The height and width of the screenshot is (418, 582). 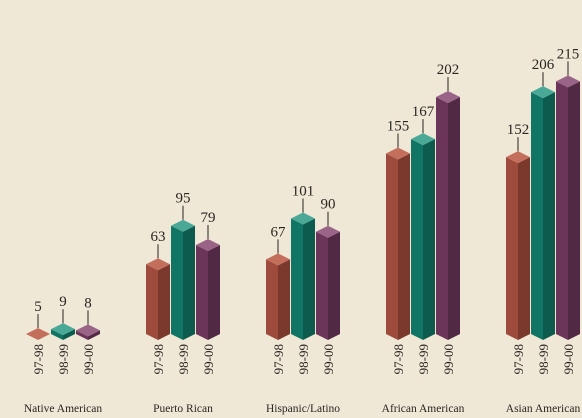 What do you see at coordinates (63, 409) in the screenshot?
I see `group-label-native-american: Native American` at bounding box center [63, 409].